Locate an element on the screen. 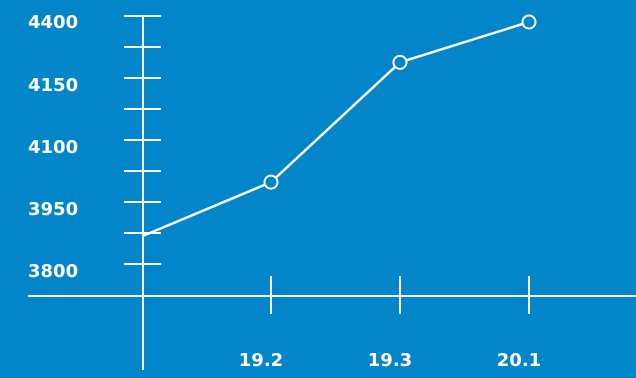 This screenshot has width=636, height=378. x-tick-label: 19.3 is located at coordinates (390, 360).